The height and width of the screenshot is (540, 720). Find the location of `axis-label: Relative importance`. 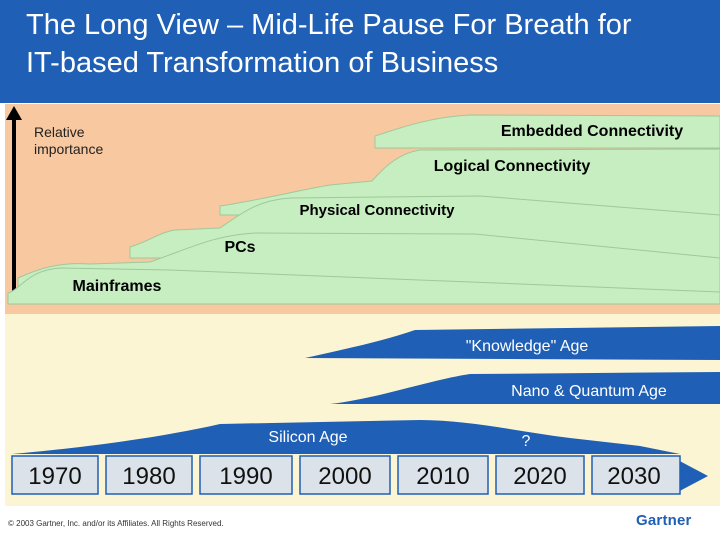

axis-label: Relative importance is located at coordinates (68, 140).